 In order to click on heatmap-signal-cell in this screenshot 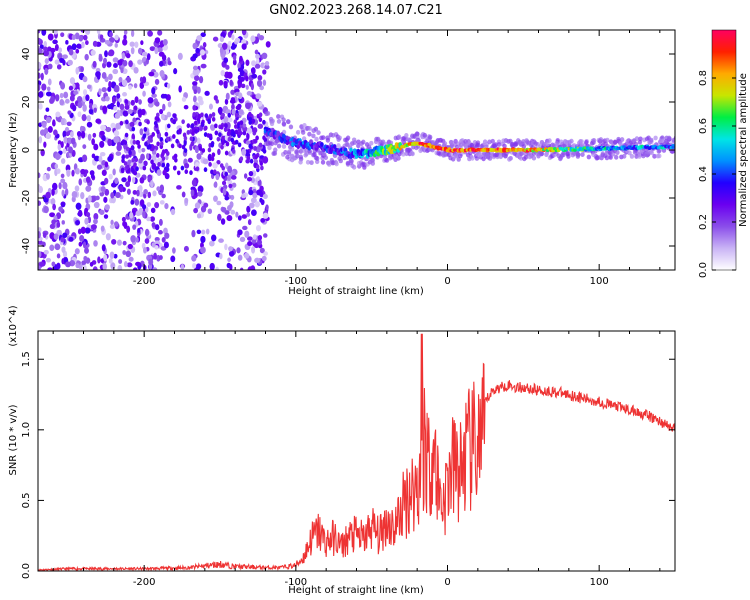, I will do `click(278, 133)`.